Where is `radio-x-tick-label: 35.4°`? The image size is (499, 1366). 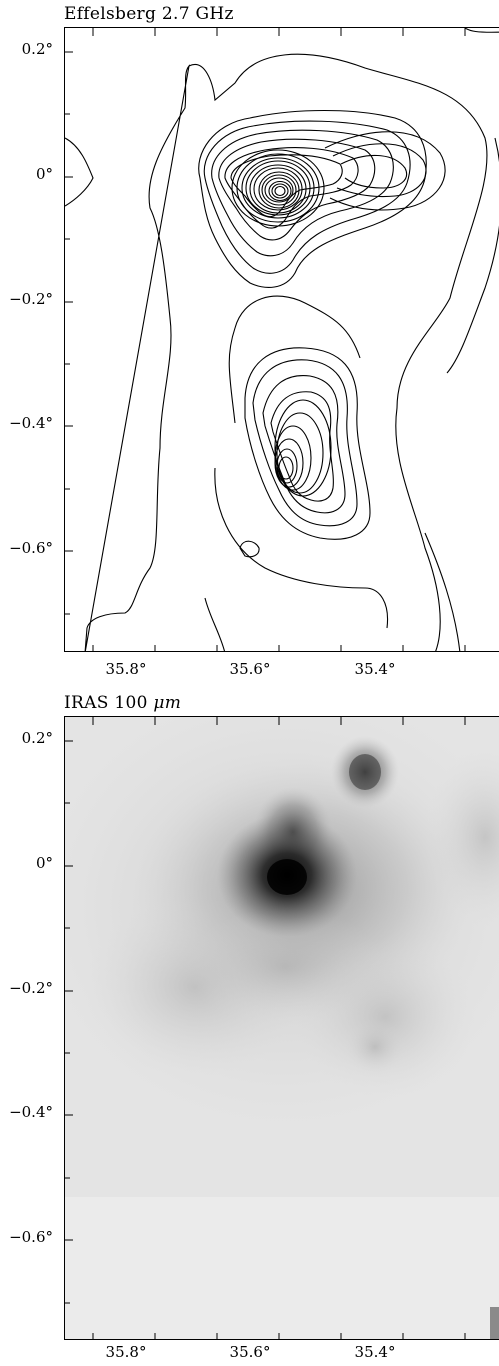
radio-x-tick-label: 35.4° is located at coordinates (375, 669).